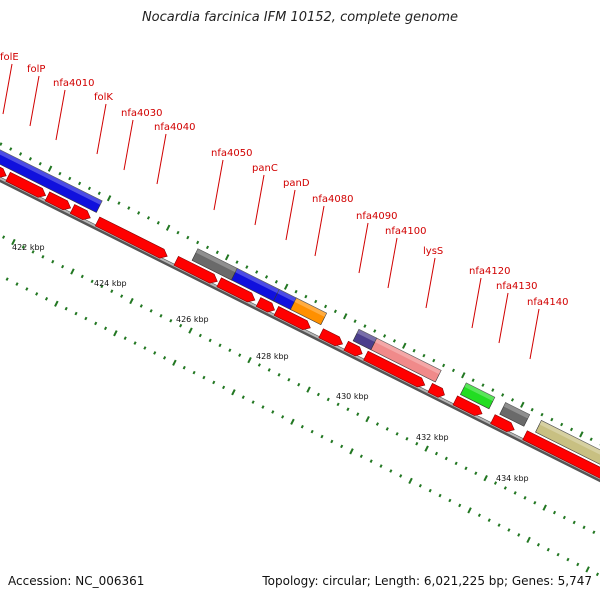 This screenshot has height=600, width=600. What do you see at coordinates (174, 127) in the screenshot?
I see `gene-label-nfa4040: nfa4040` at bounding box center [174, 127].